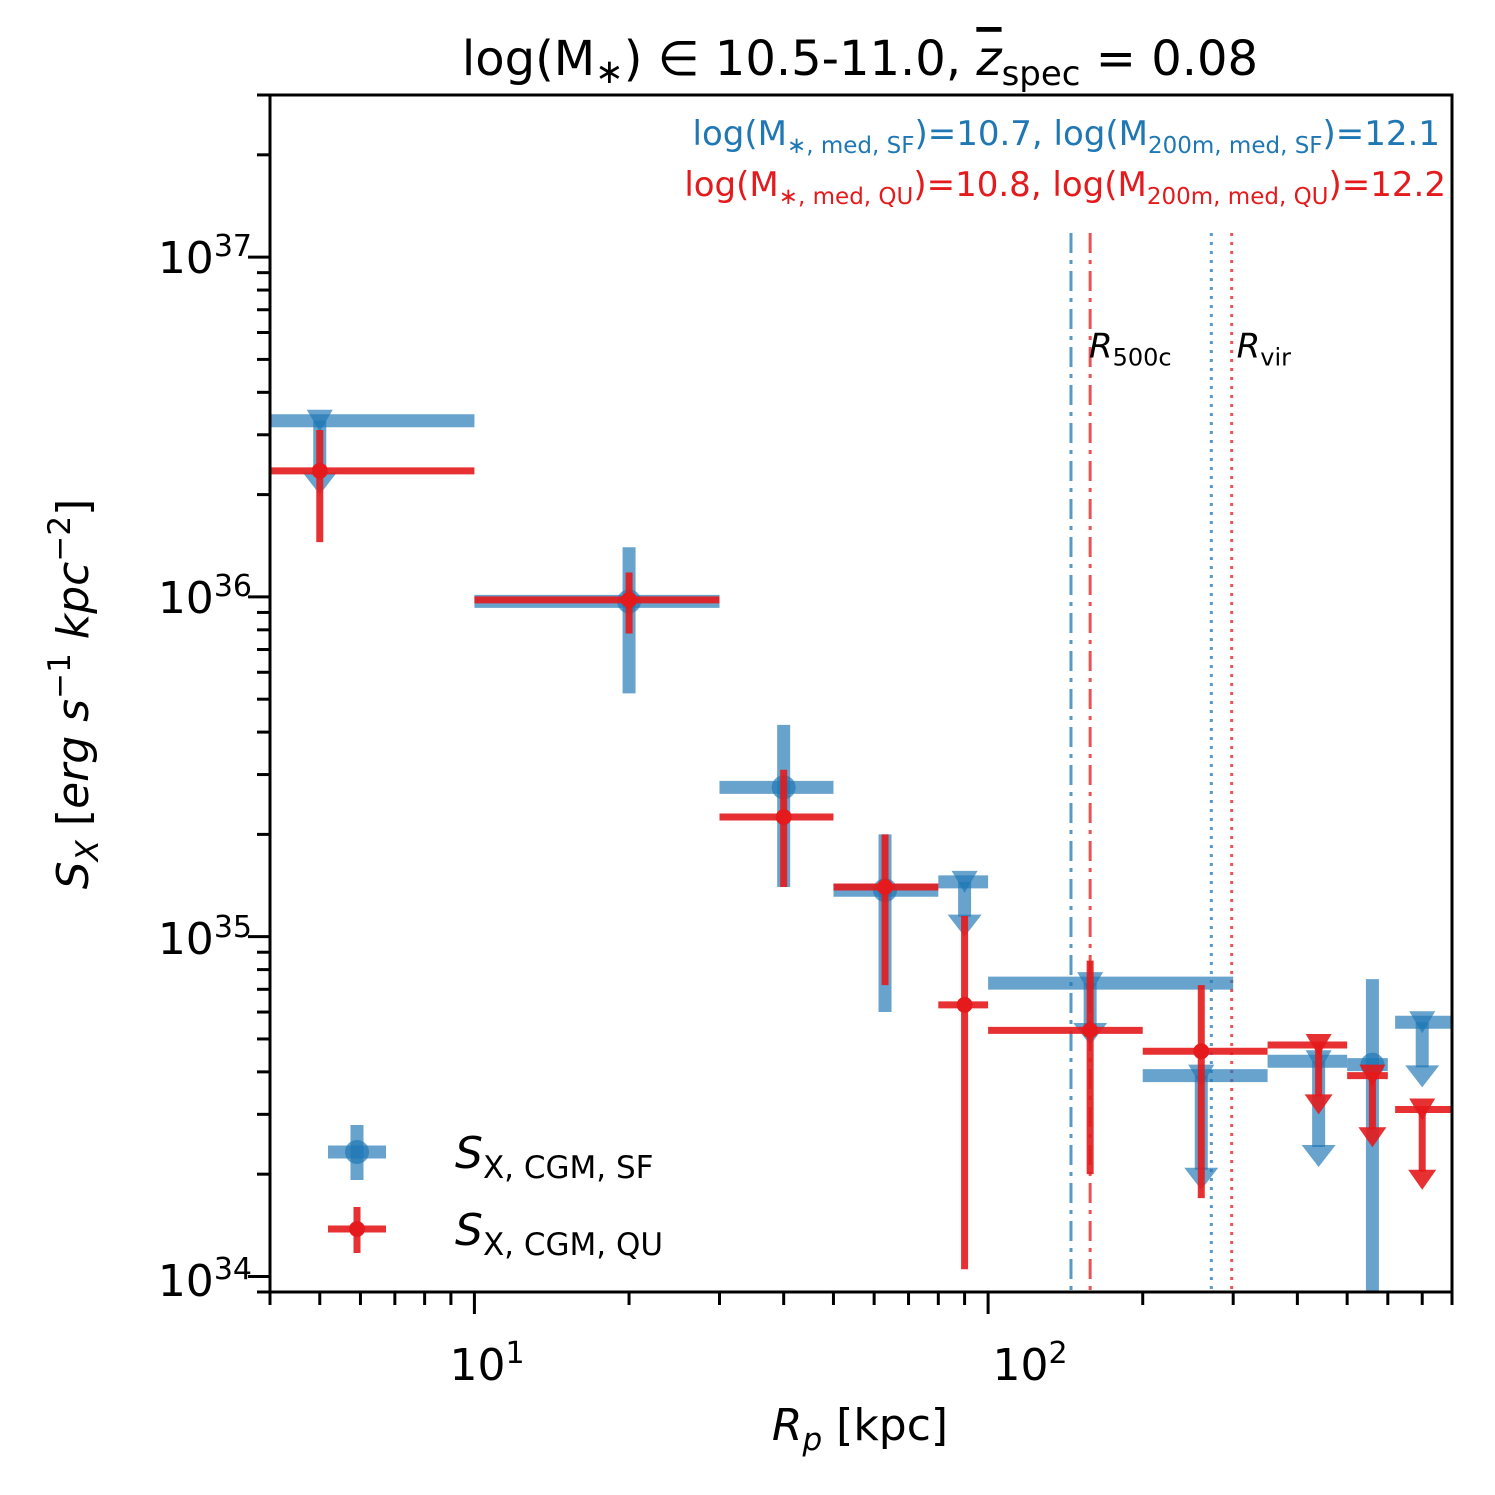 This screenshot has height=1495, width=1495. I want to click on y-tick-label-1e35: 1035, so click(205, 938).